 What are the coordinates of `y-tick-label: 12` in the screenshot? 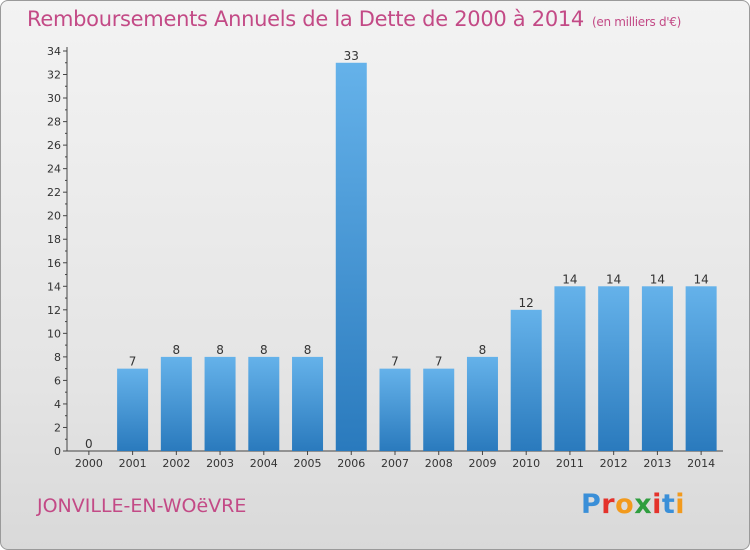 It's located at (54, 310).